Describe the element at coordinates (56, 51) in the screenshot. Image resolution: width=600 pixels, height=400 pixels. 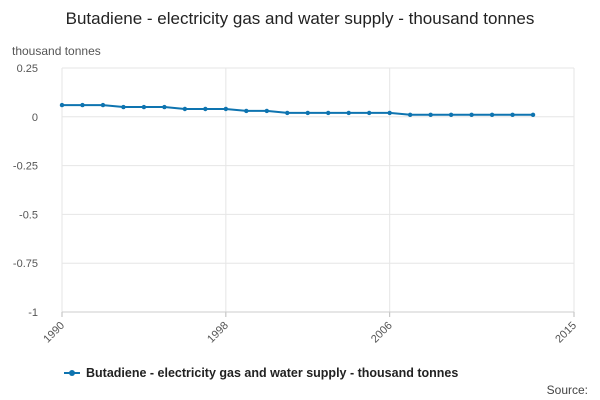
I see `y-axis-unit-label: thousand tonnes` at that location.